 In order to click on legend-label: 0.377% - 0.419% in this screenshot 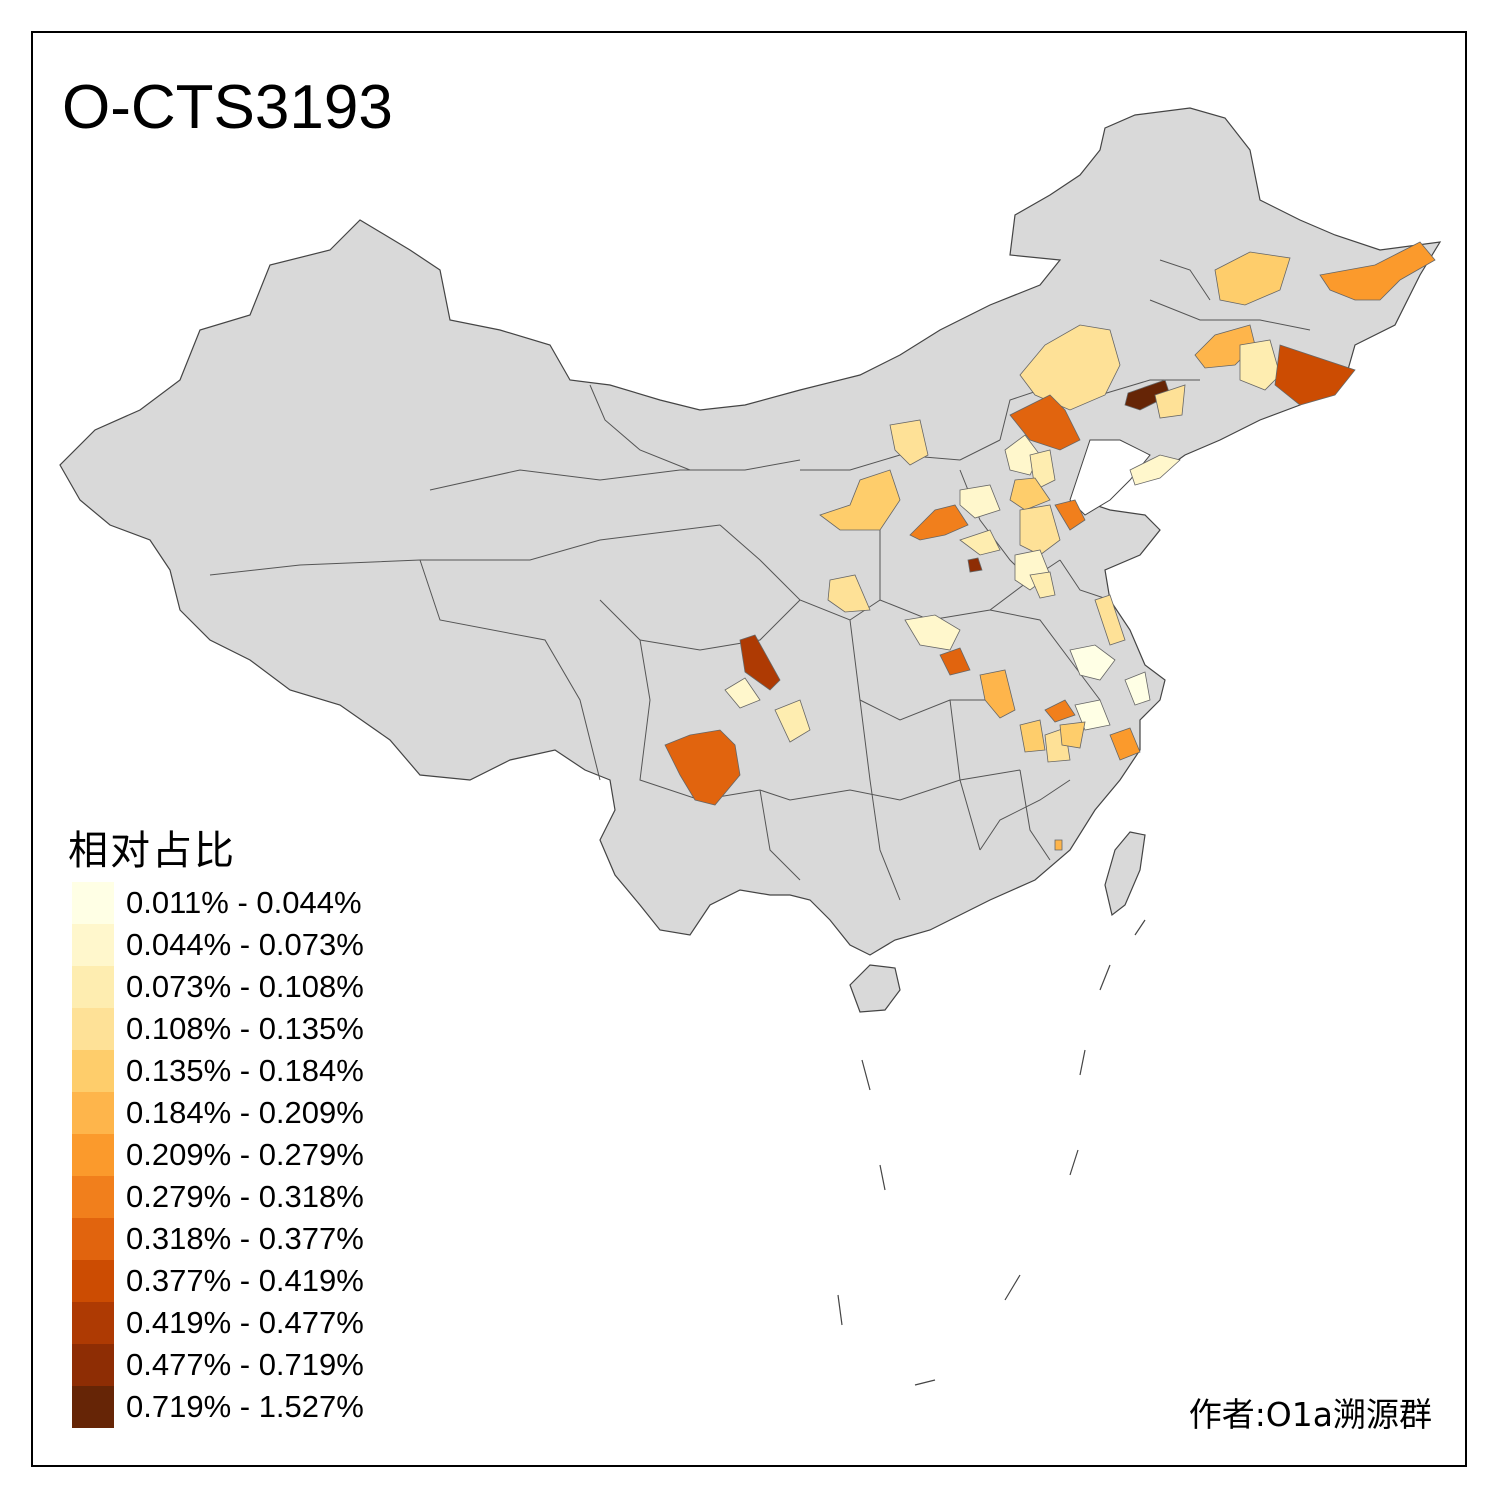, I will do `click(245, 1280)`.